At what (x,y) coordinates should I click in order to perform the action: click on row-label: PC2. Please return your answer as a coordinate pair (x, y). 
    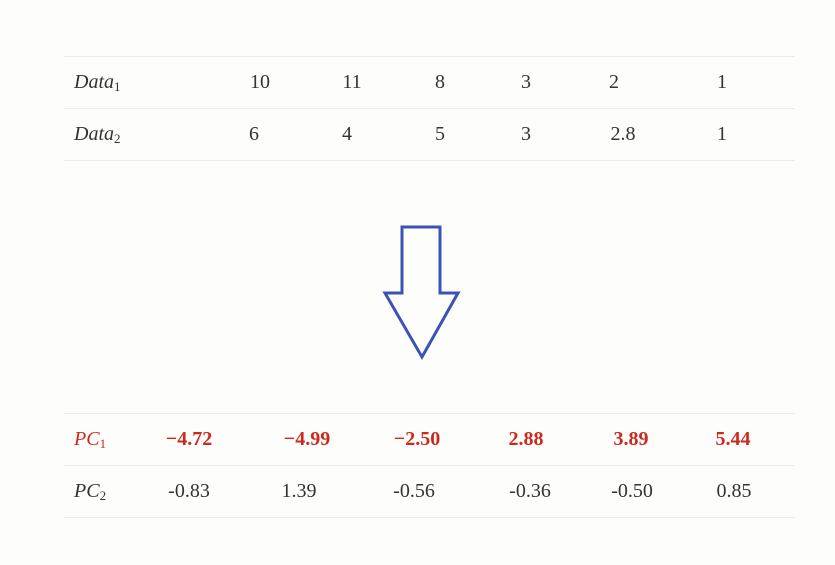
    Looking at the image, I should click on (90, 491).